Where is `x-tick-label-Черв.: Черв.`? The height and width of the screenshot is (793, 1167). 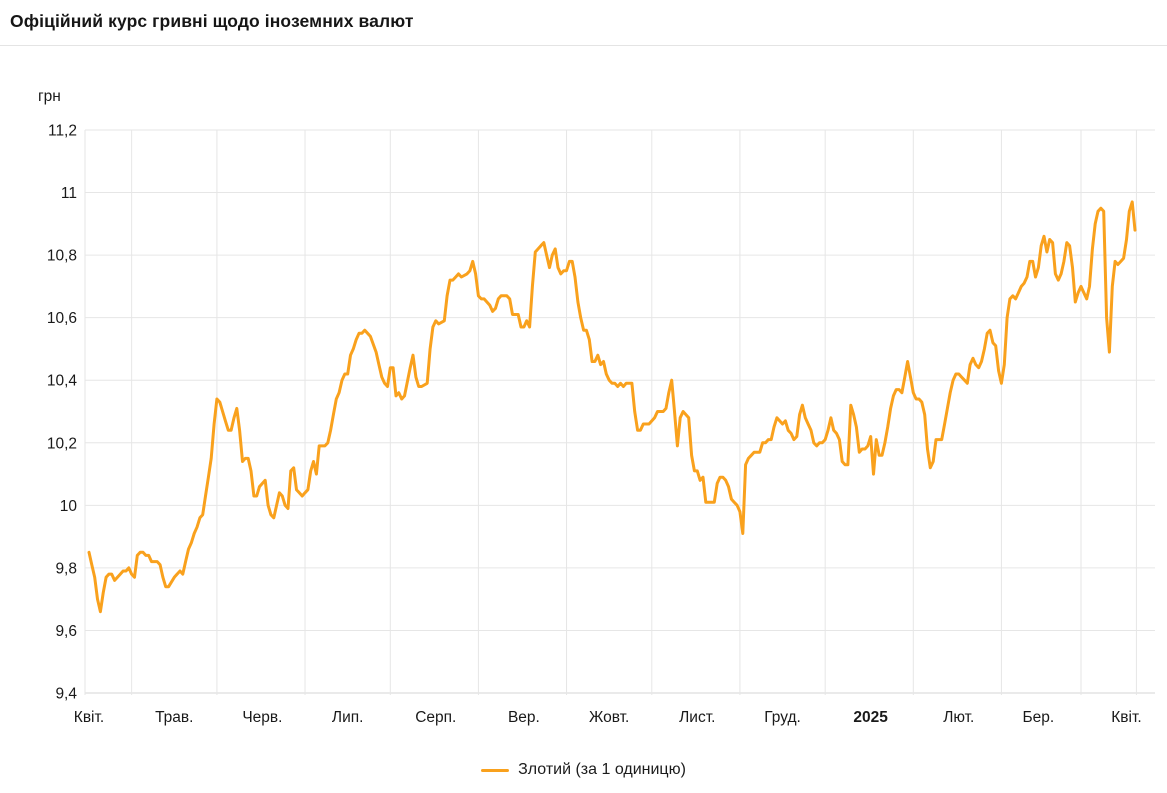 x-tick-label-Черв.: Черв. is located at coordinates (262, 717).